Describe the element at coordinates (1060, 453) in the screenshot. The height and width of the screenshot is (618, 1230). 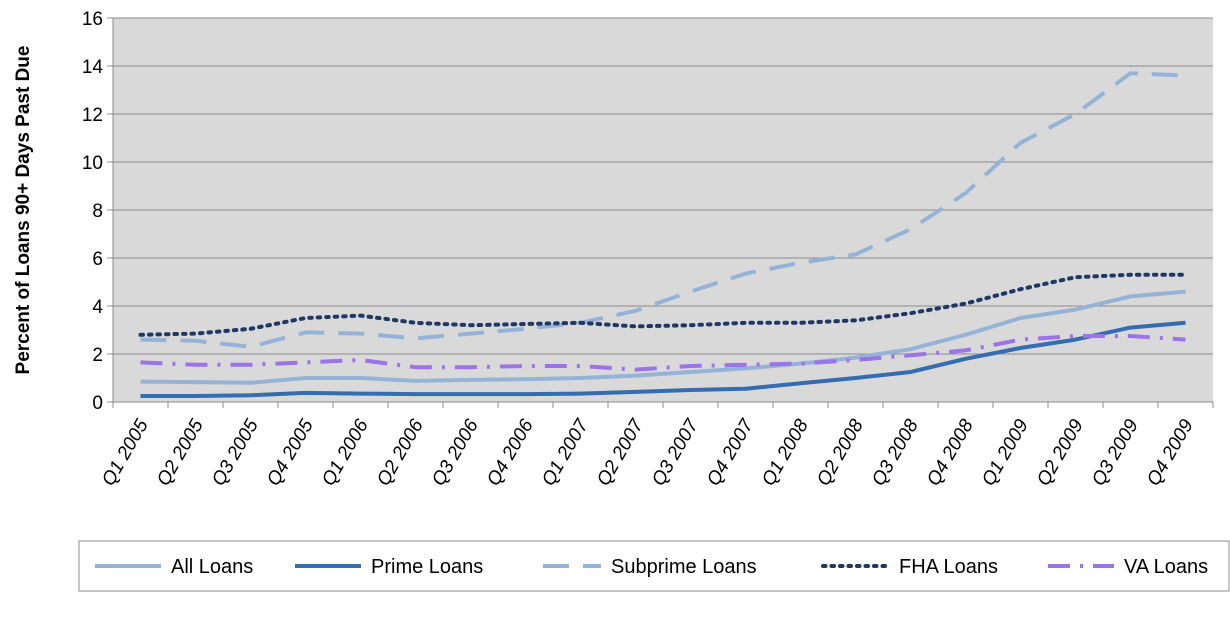
I see `x-tick-label: Q2 2009` at that location.